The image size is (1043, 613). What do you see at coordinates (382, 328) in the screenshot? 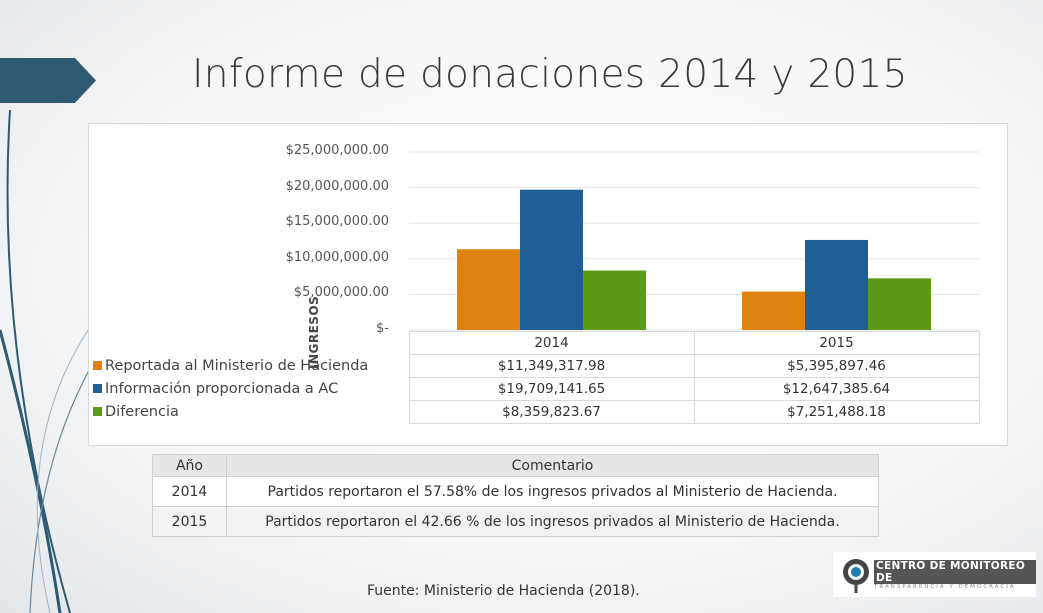
I see `y-tick-label: $-` at bounding box center [382, 328].